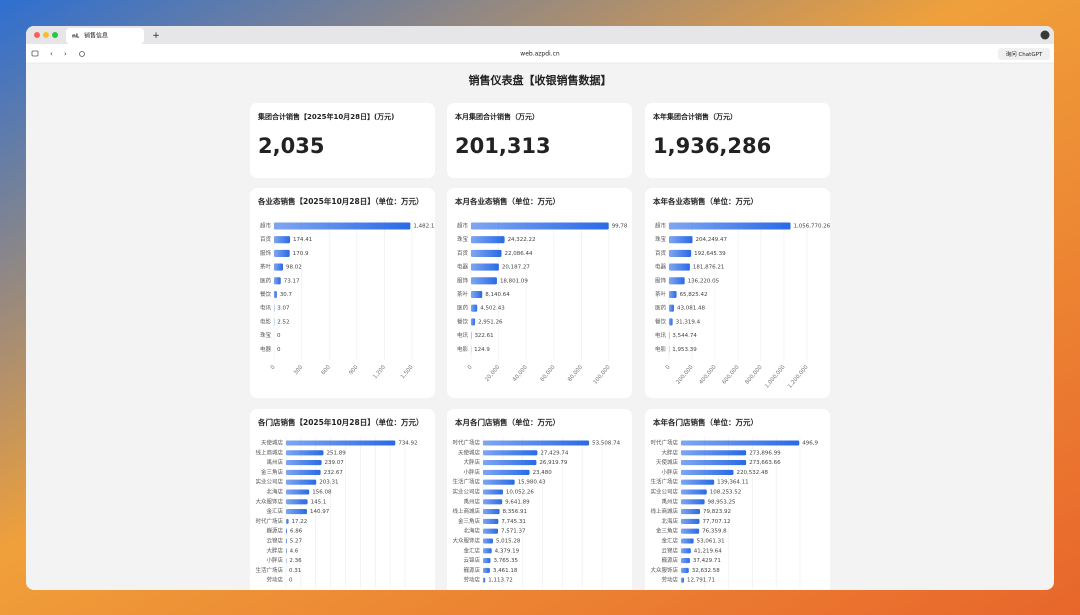 This screenshot has height=615, width=1080. What do you see at coordinates (55, 35) in the screenshot?
I see `zoom-button` at bounding box center [55, 35].